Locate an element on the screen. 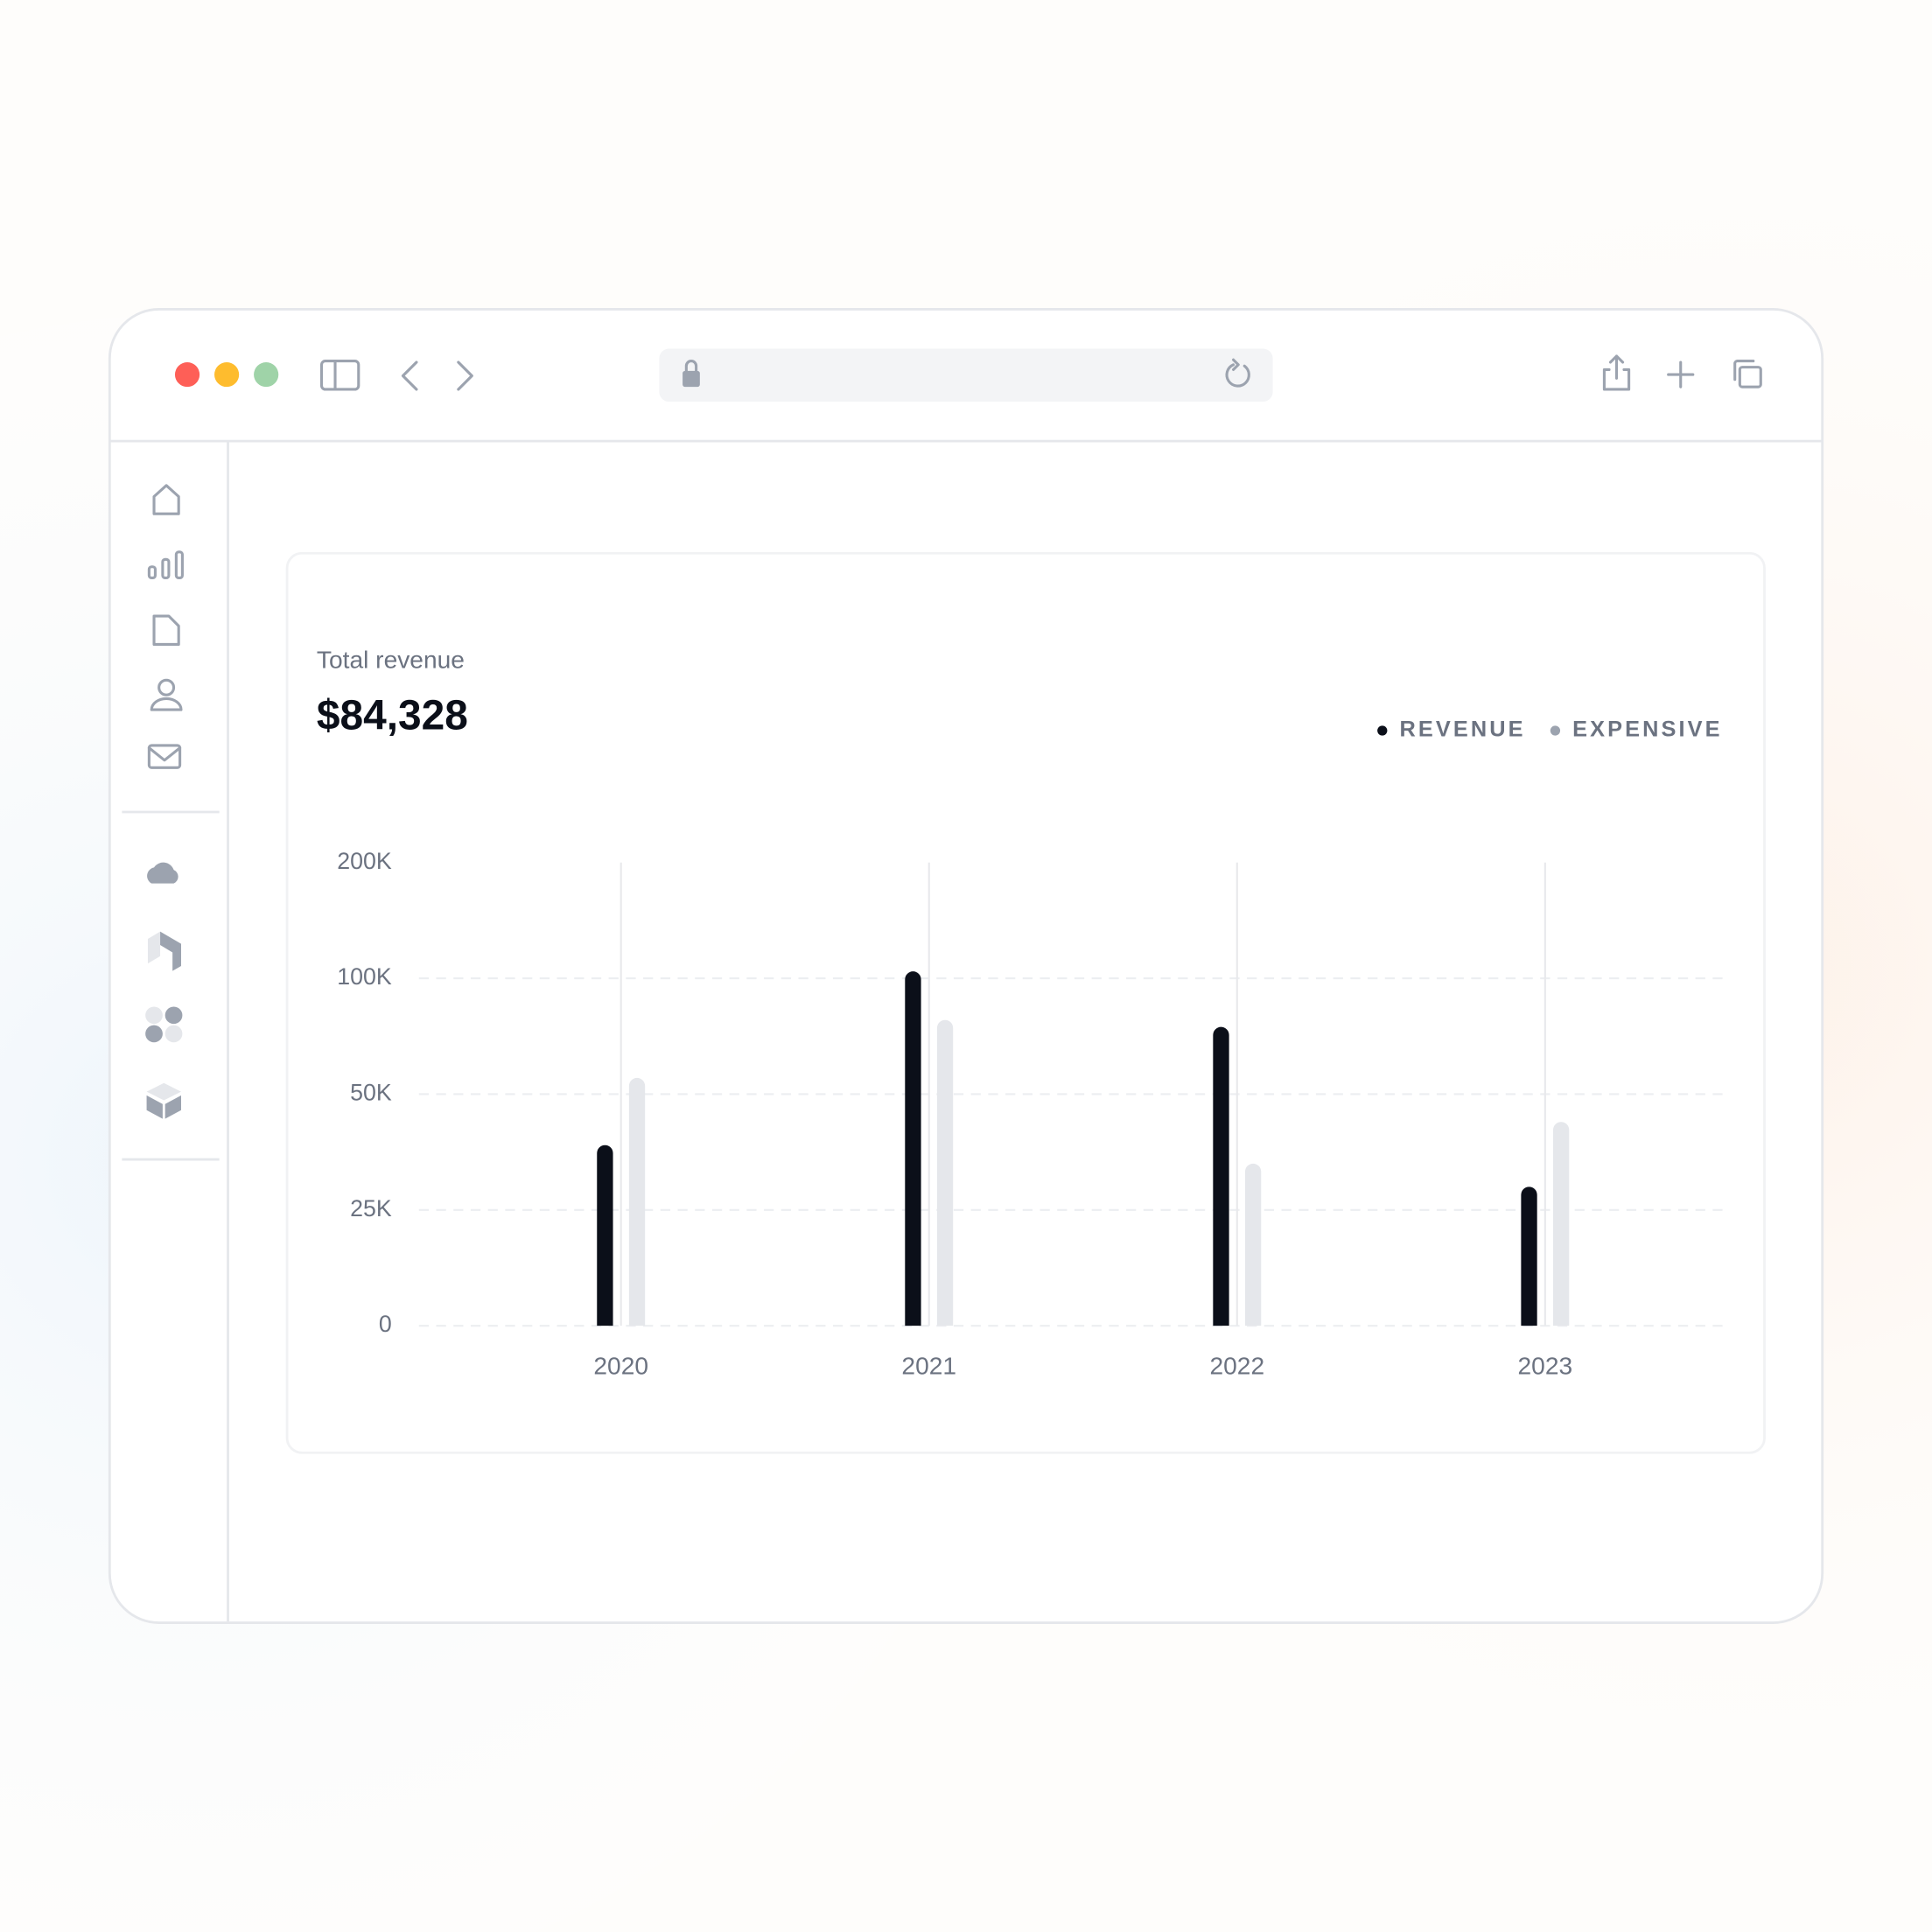 The image size is (1932, 1932). card-total: $84,328 is located at coordinates (392, 716).